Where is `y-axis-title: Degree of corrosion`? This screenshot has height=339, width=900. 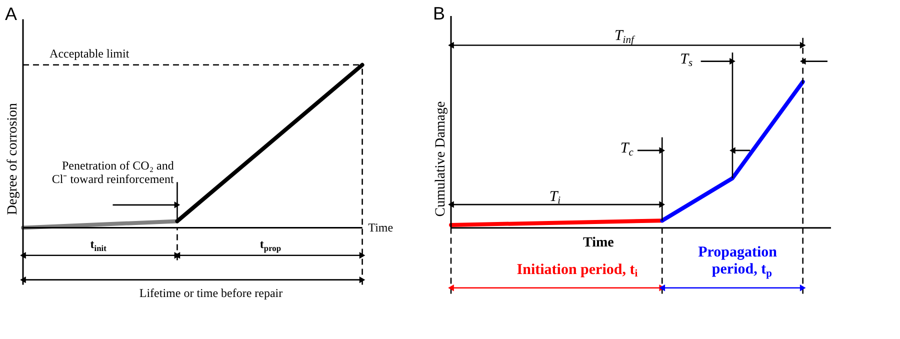
y-axis-title: Degree of corrosion is located at coordinates (13, 159).